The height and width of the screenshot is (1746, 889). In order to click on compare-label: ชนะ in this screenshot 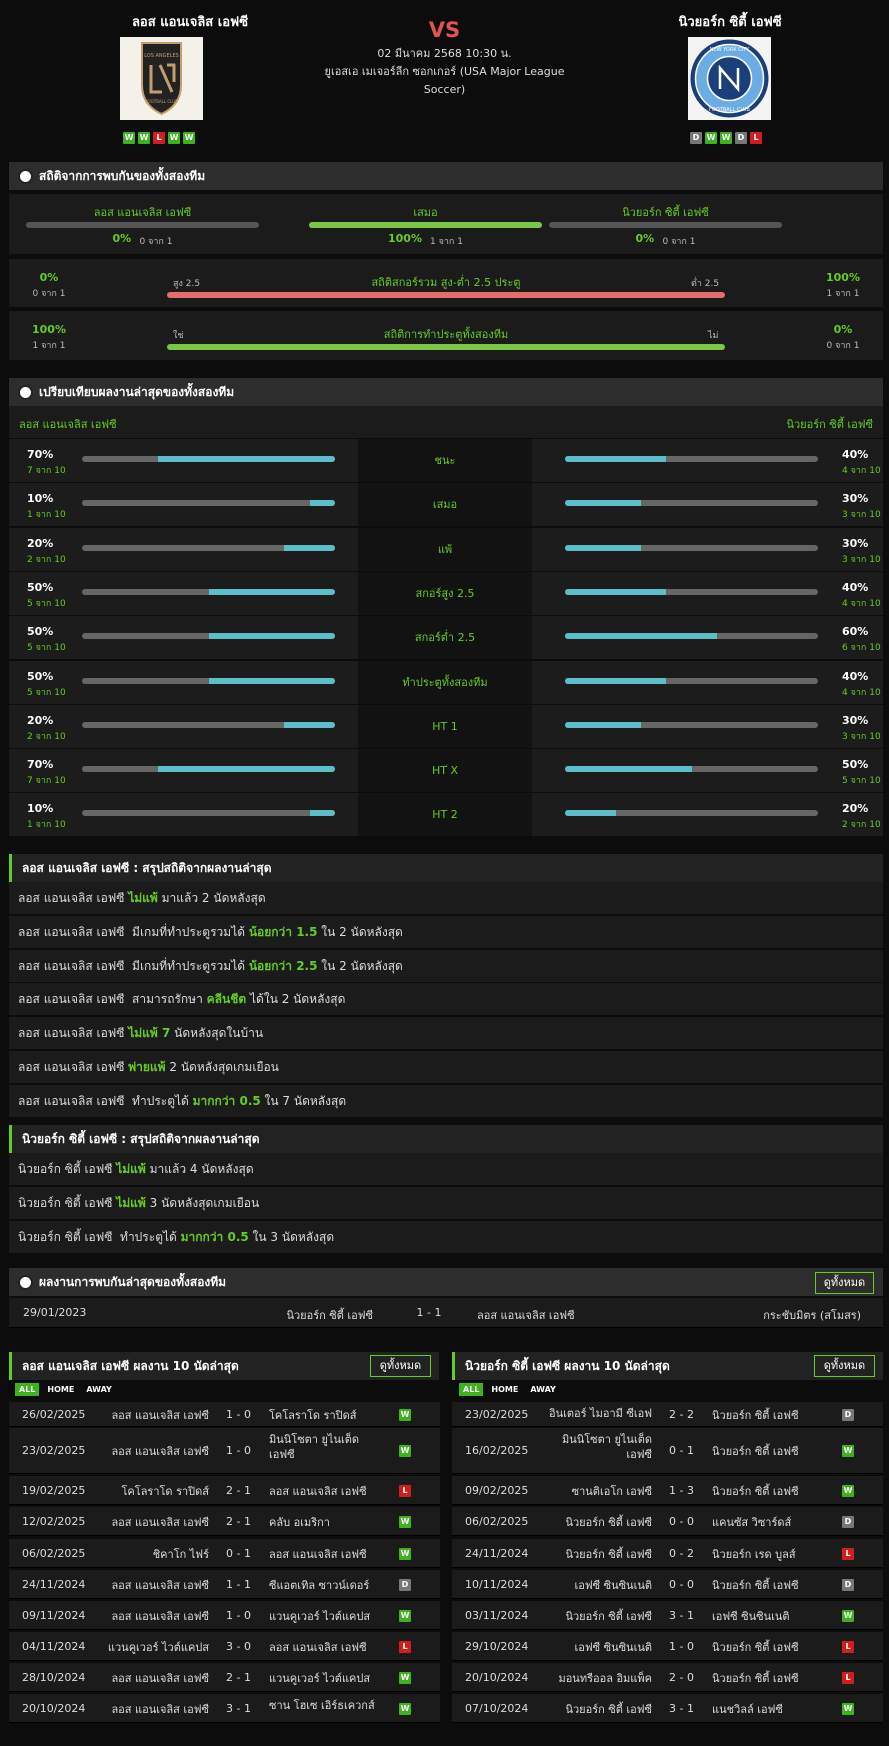, I will do `click(445, 460)`.